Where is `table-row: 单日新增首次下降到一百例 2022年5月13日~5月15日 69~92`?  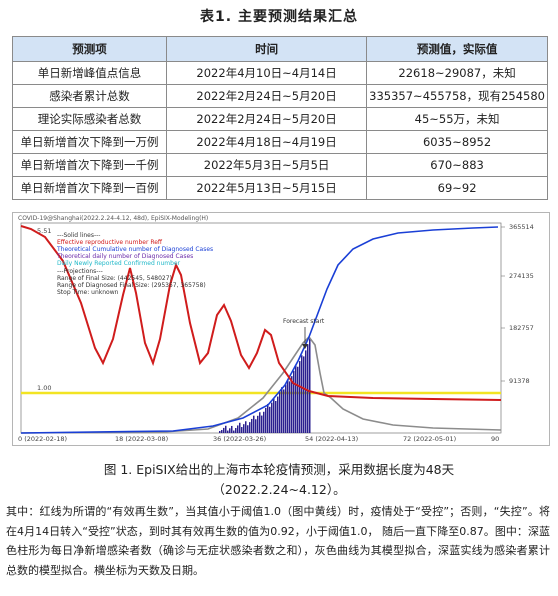
table-row: 单日新增首次下降到一百例 2022年5月13日~5月15日 69~92 is located at coordinates (279, 188).